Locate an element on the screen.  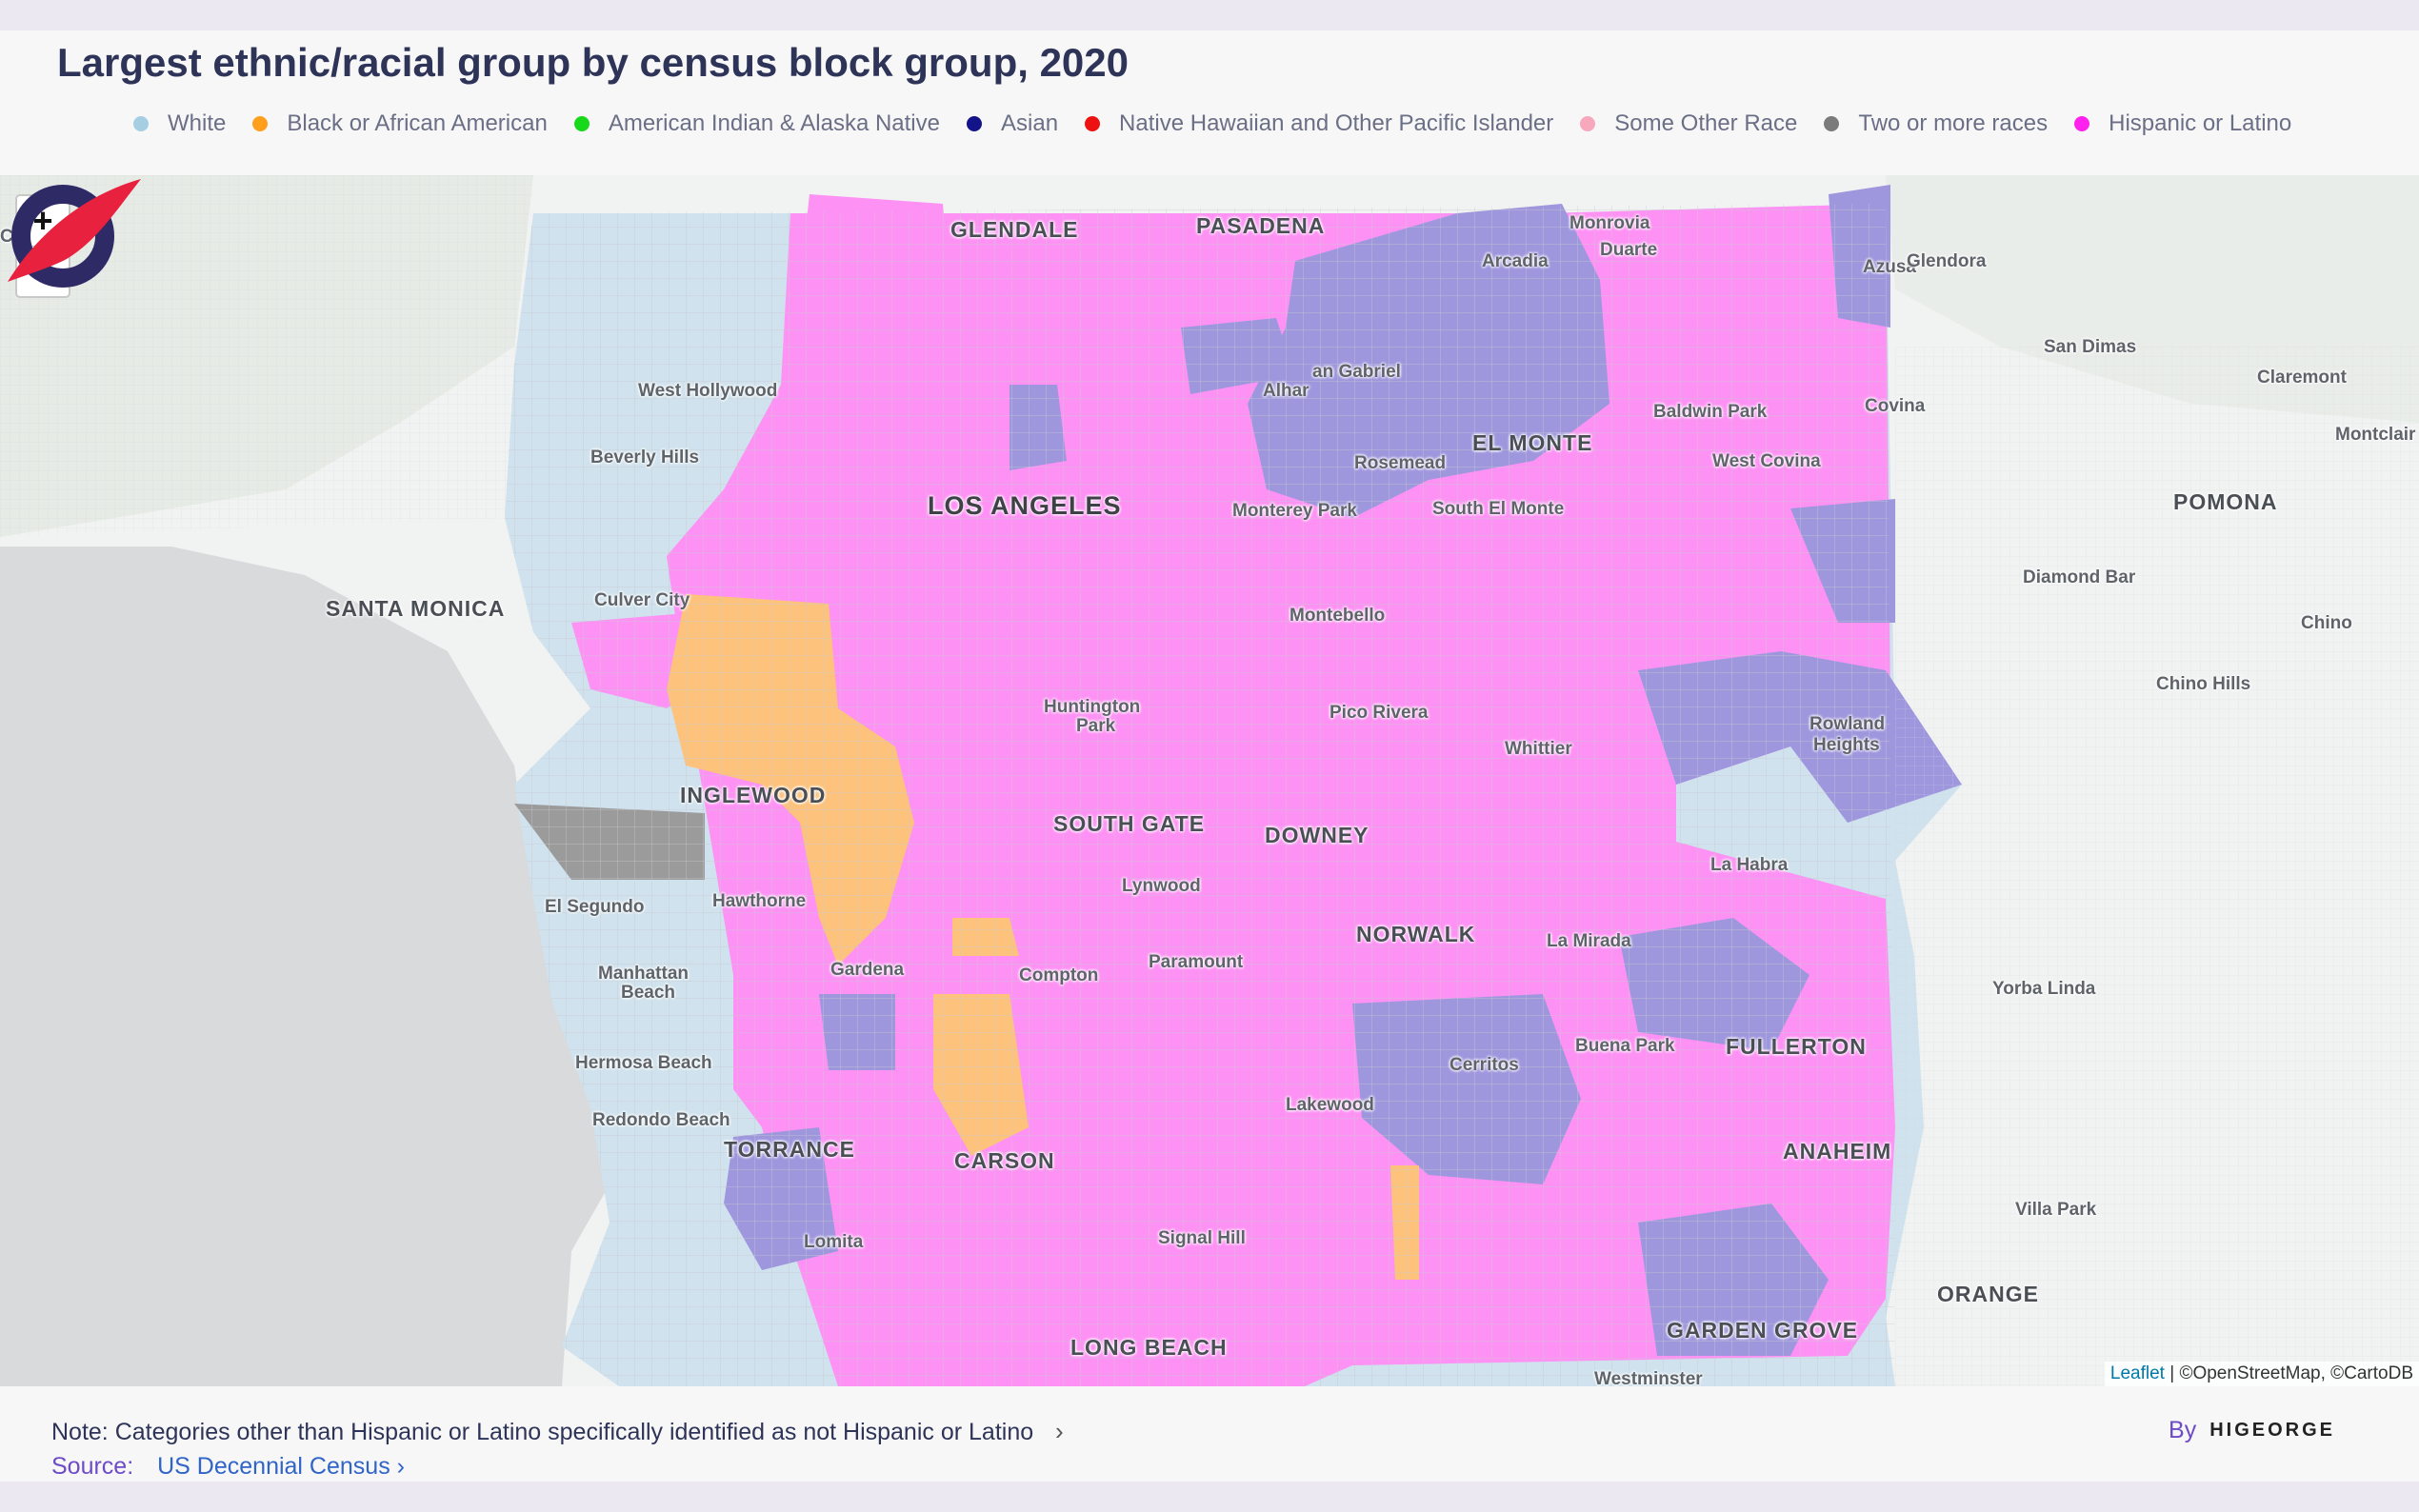
place-label-huntington-park-2: Park is located at coordinates (1096, 726).